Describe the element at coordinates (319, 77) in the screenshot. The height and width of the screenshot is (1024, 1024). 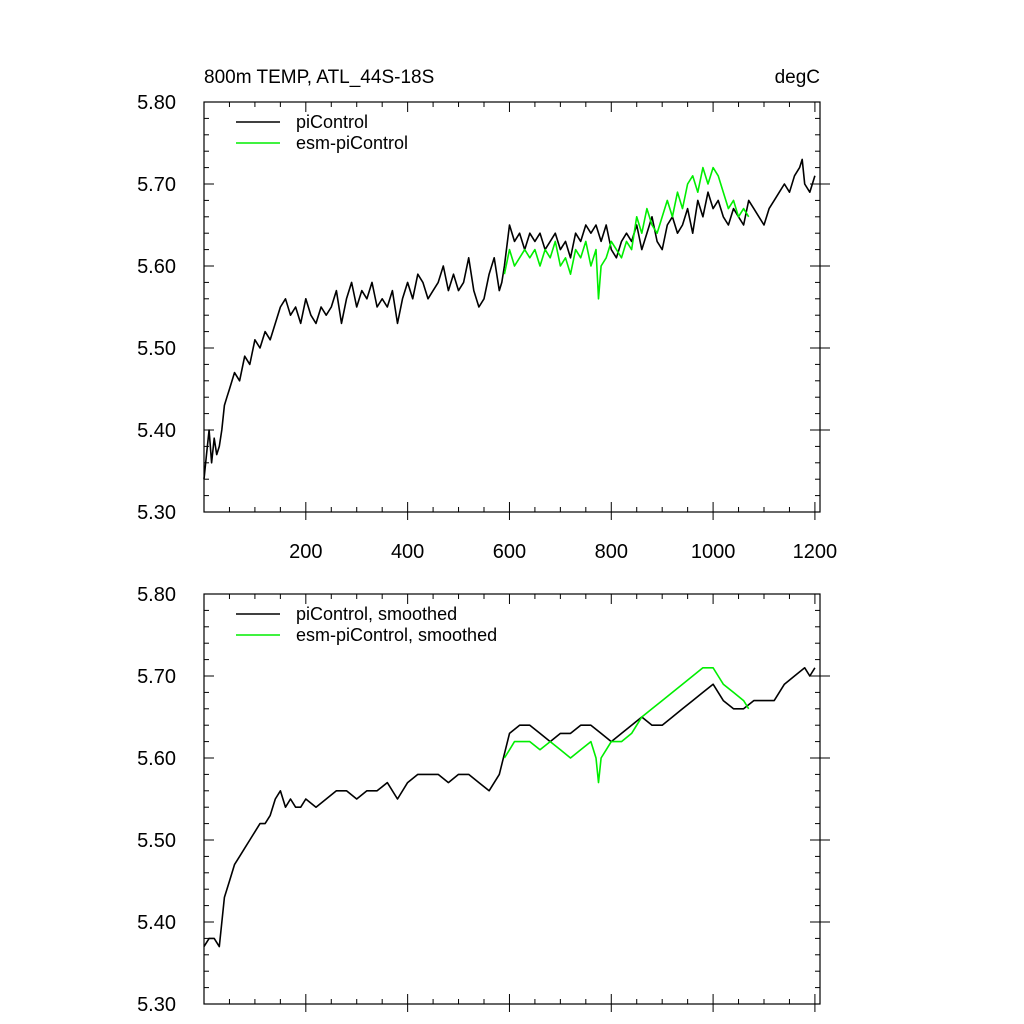
I see `chart-title: 800m TEMP, ATL_44S-18S` at that location.